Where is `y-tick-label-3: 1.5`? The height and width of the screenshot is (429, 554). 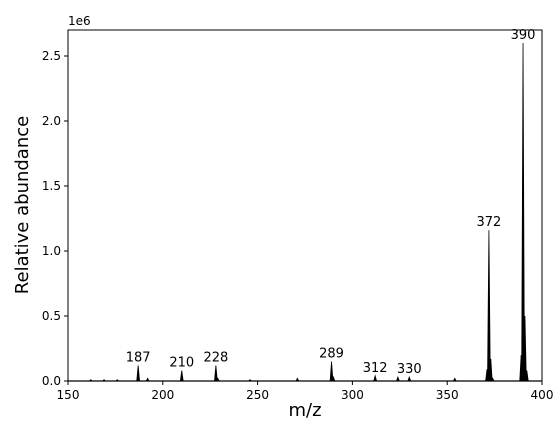
y-tick-label-3: 1.5 is located at coordinates (51, 186).